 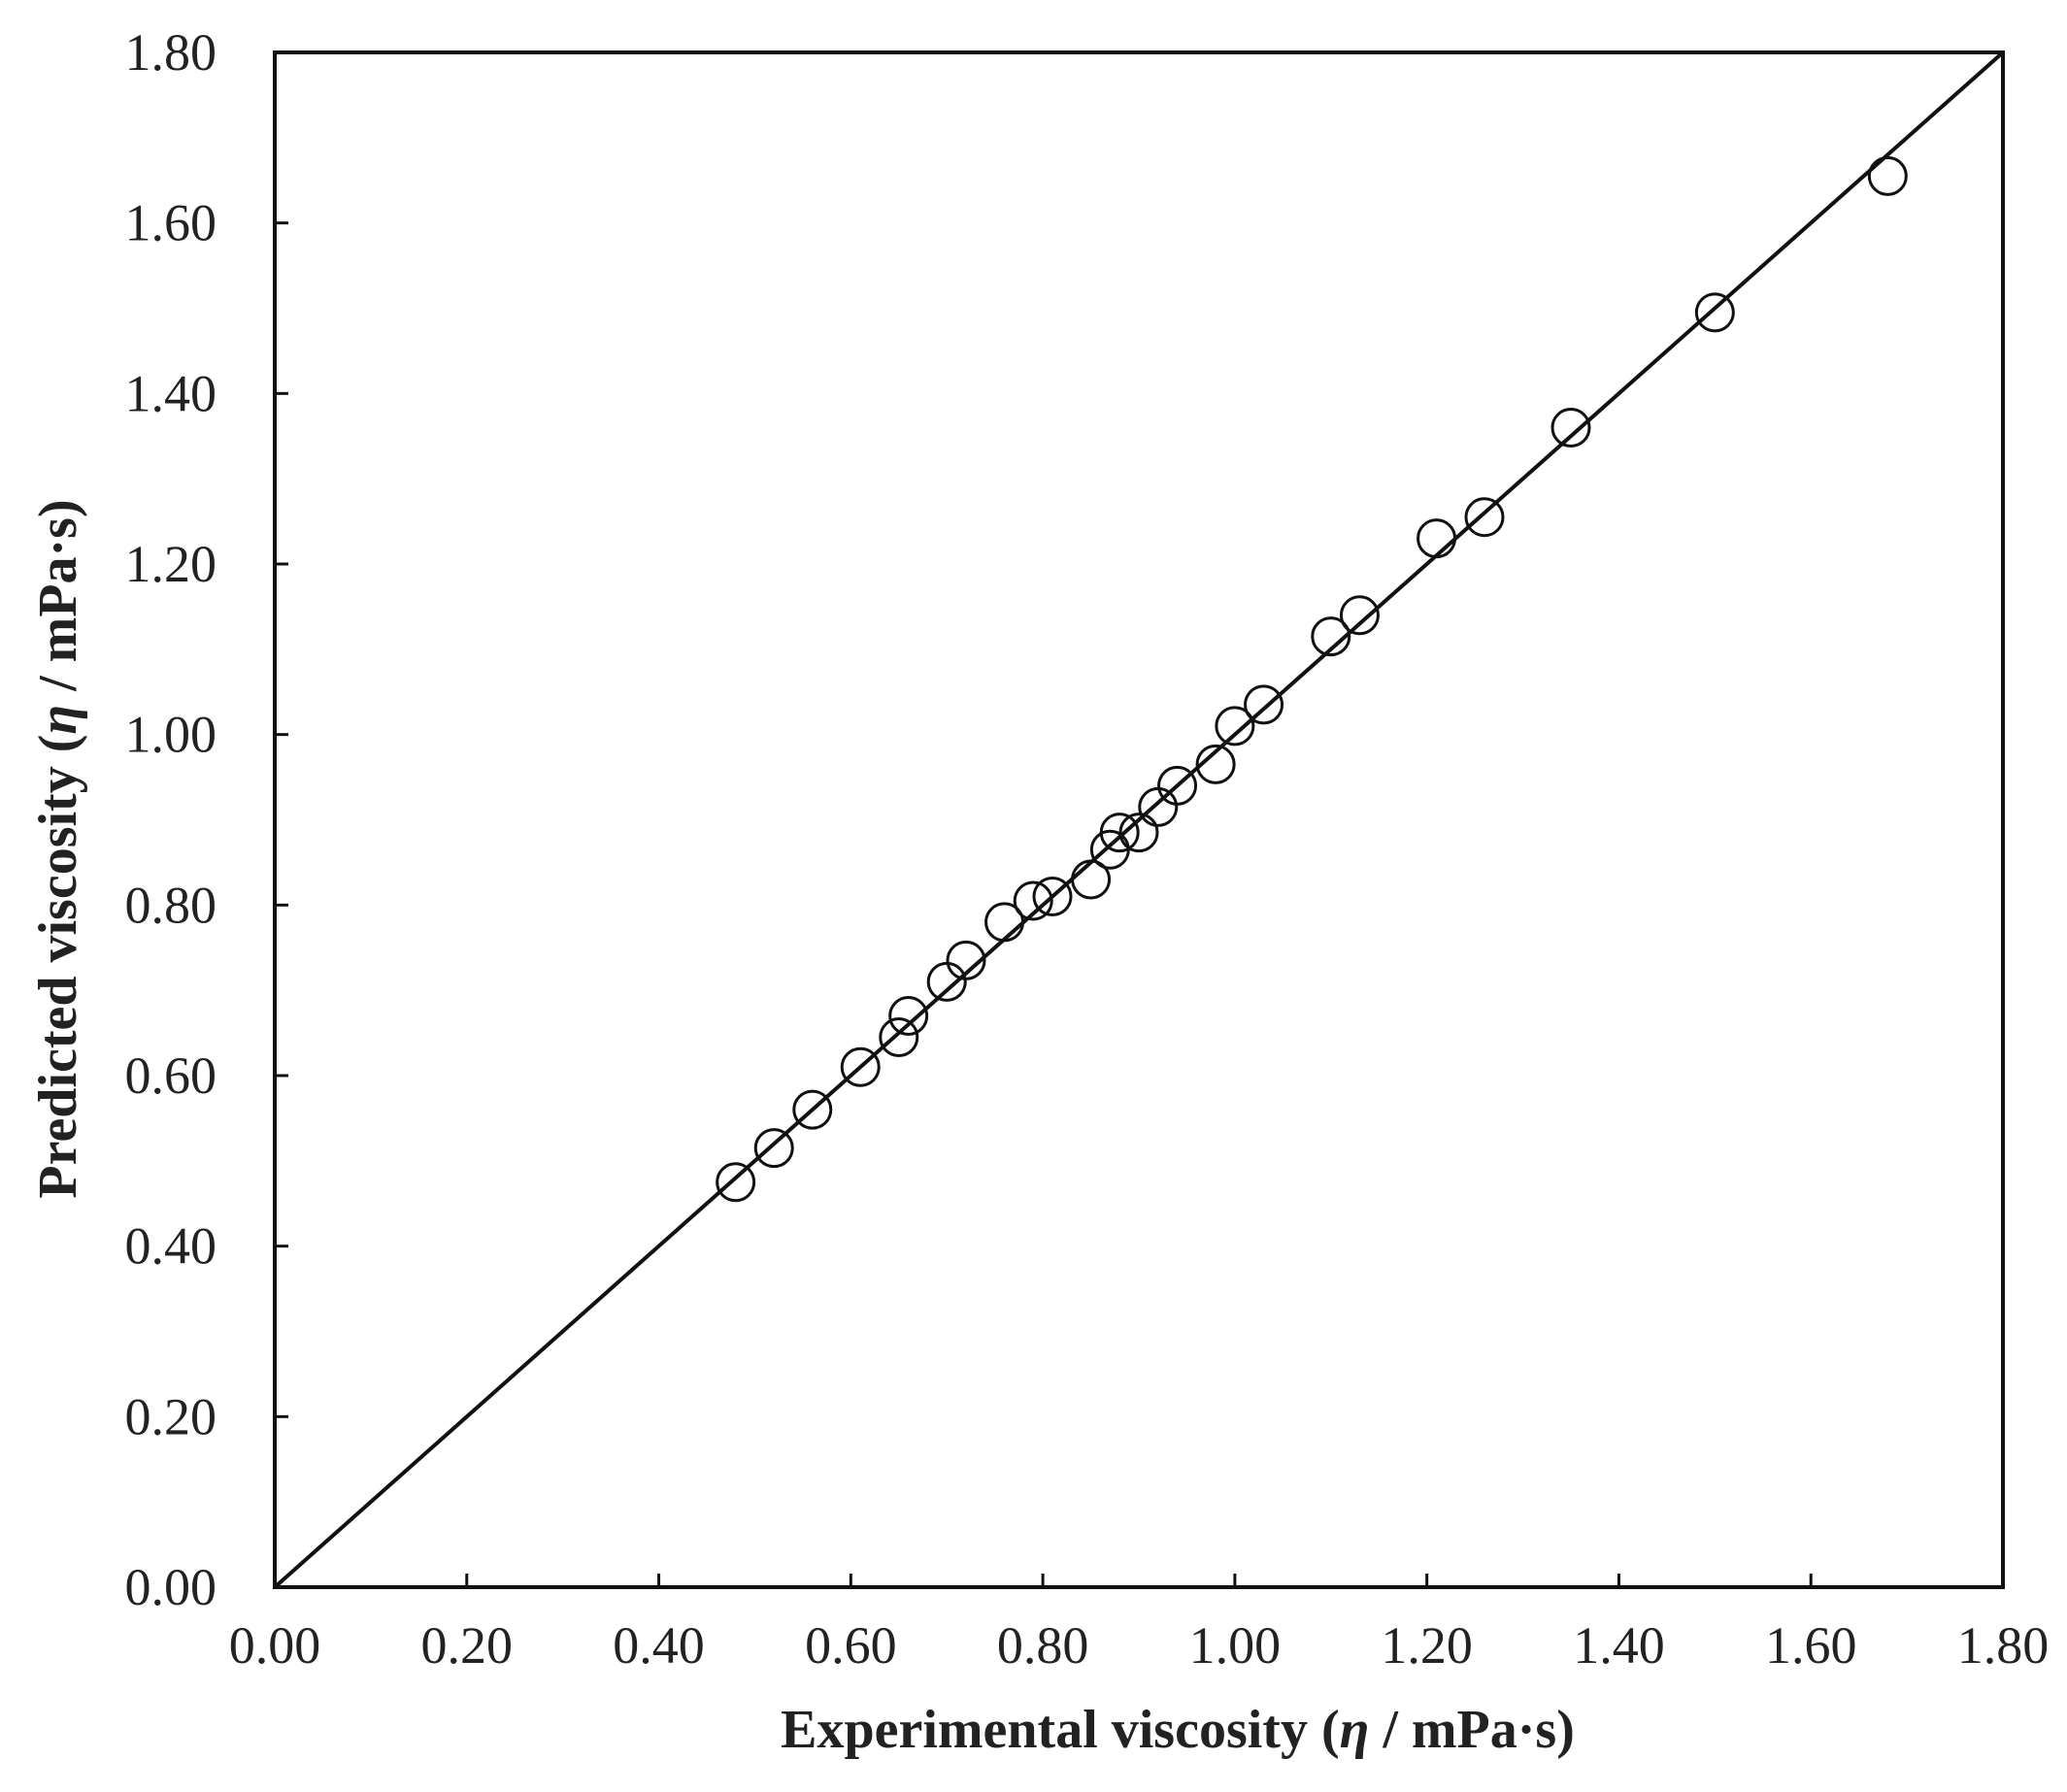 I want to click on x-tick-label: 1.80, so click(x=2003, y=1646).